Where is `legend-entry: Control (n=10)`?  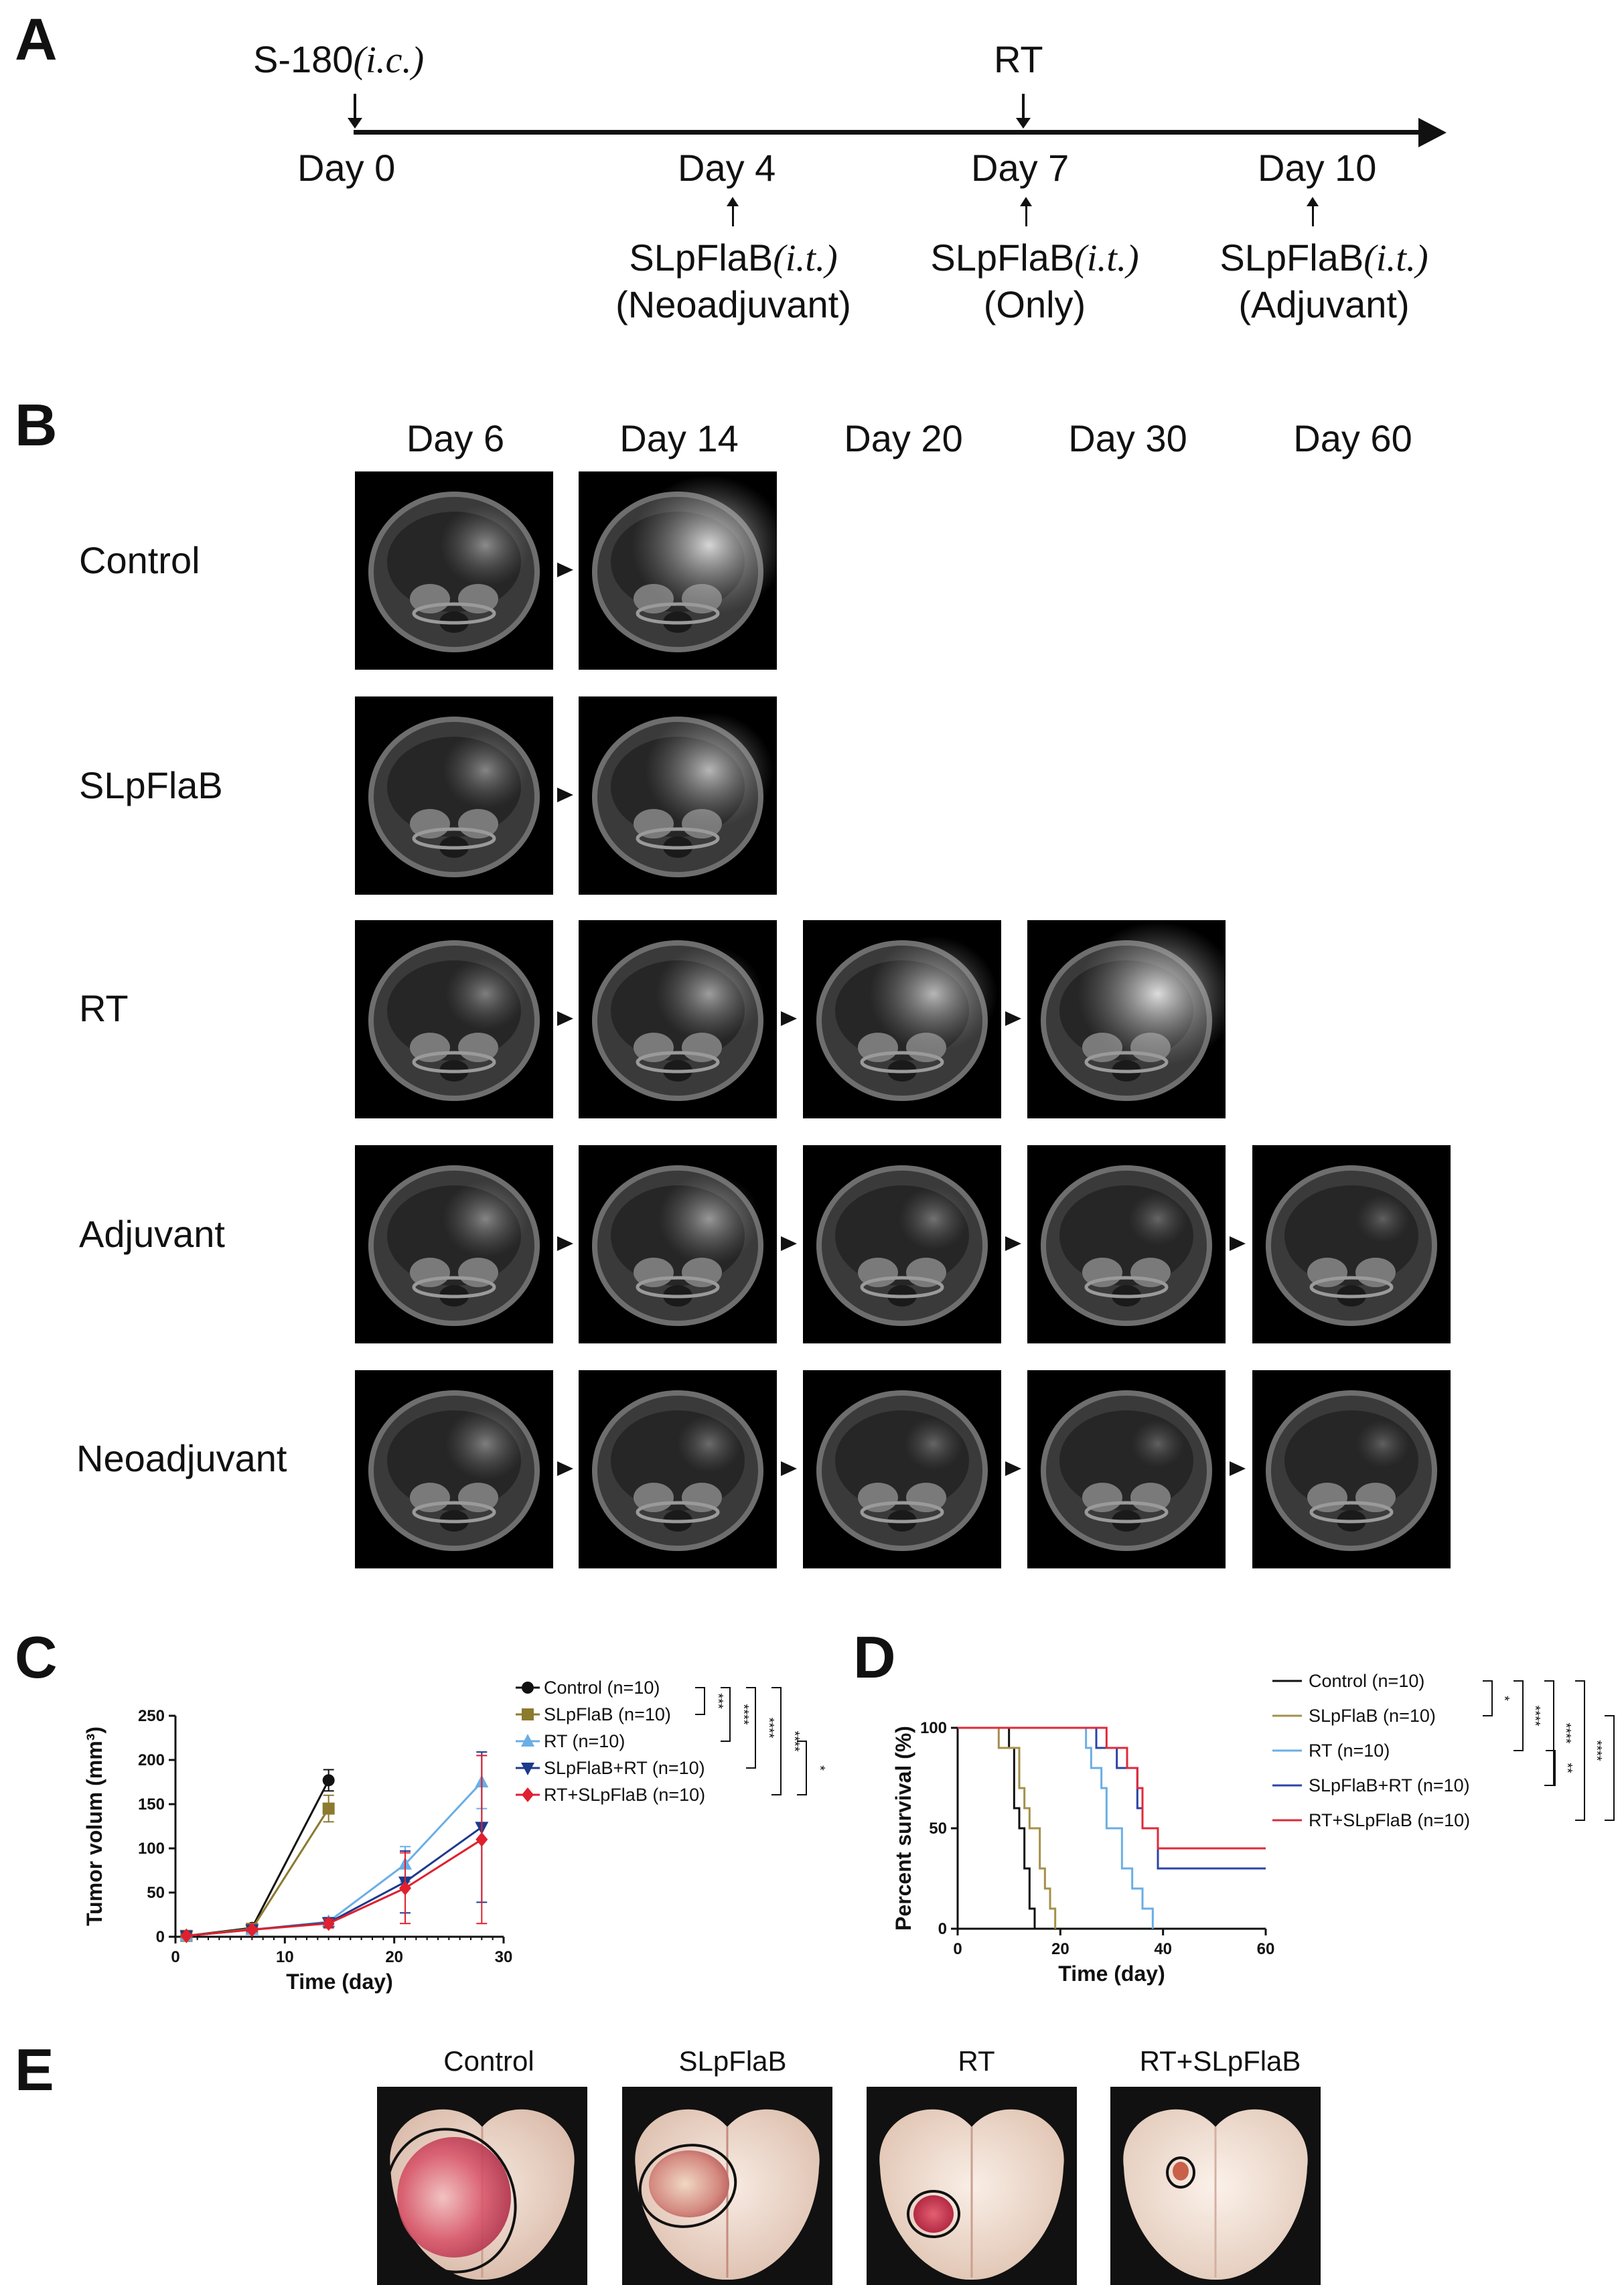
legend-entry: Control (n=10) is located at coordinates (602, 1688).